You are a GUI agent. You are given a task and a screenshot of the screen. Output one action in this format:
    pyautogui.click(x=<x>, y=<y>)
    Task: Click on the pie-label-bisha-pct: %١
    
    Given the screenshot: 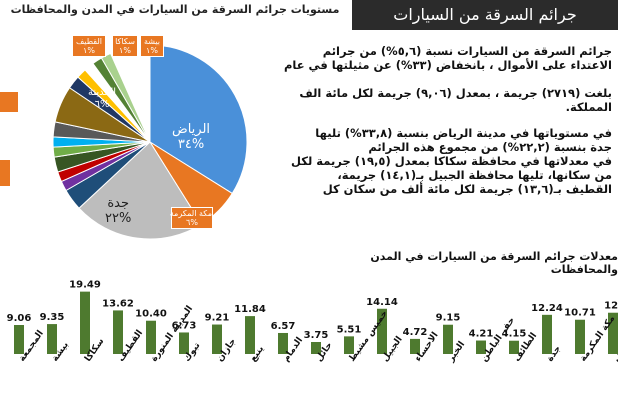 What is the action you would take?
    pyautogui.click(x=152, y=50)
    